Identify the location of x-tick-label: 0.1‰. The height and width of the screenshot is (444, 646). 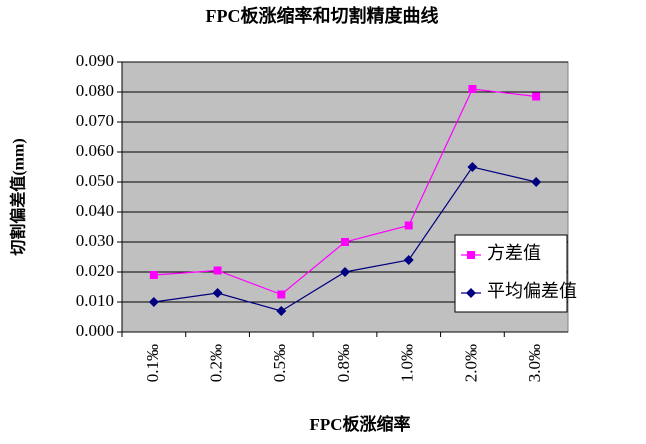
(152, 363).